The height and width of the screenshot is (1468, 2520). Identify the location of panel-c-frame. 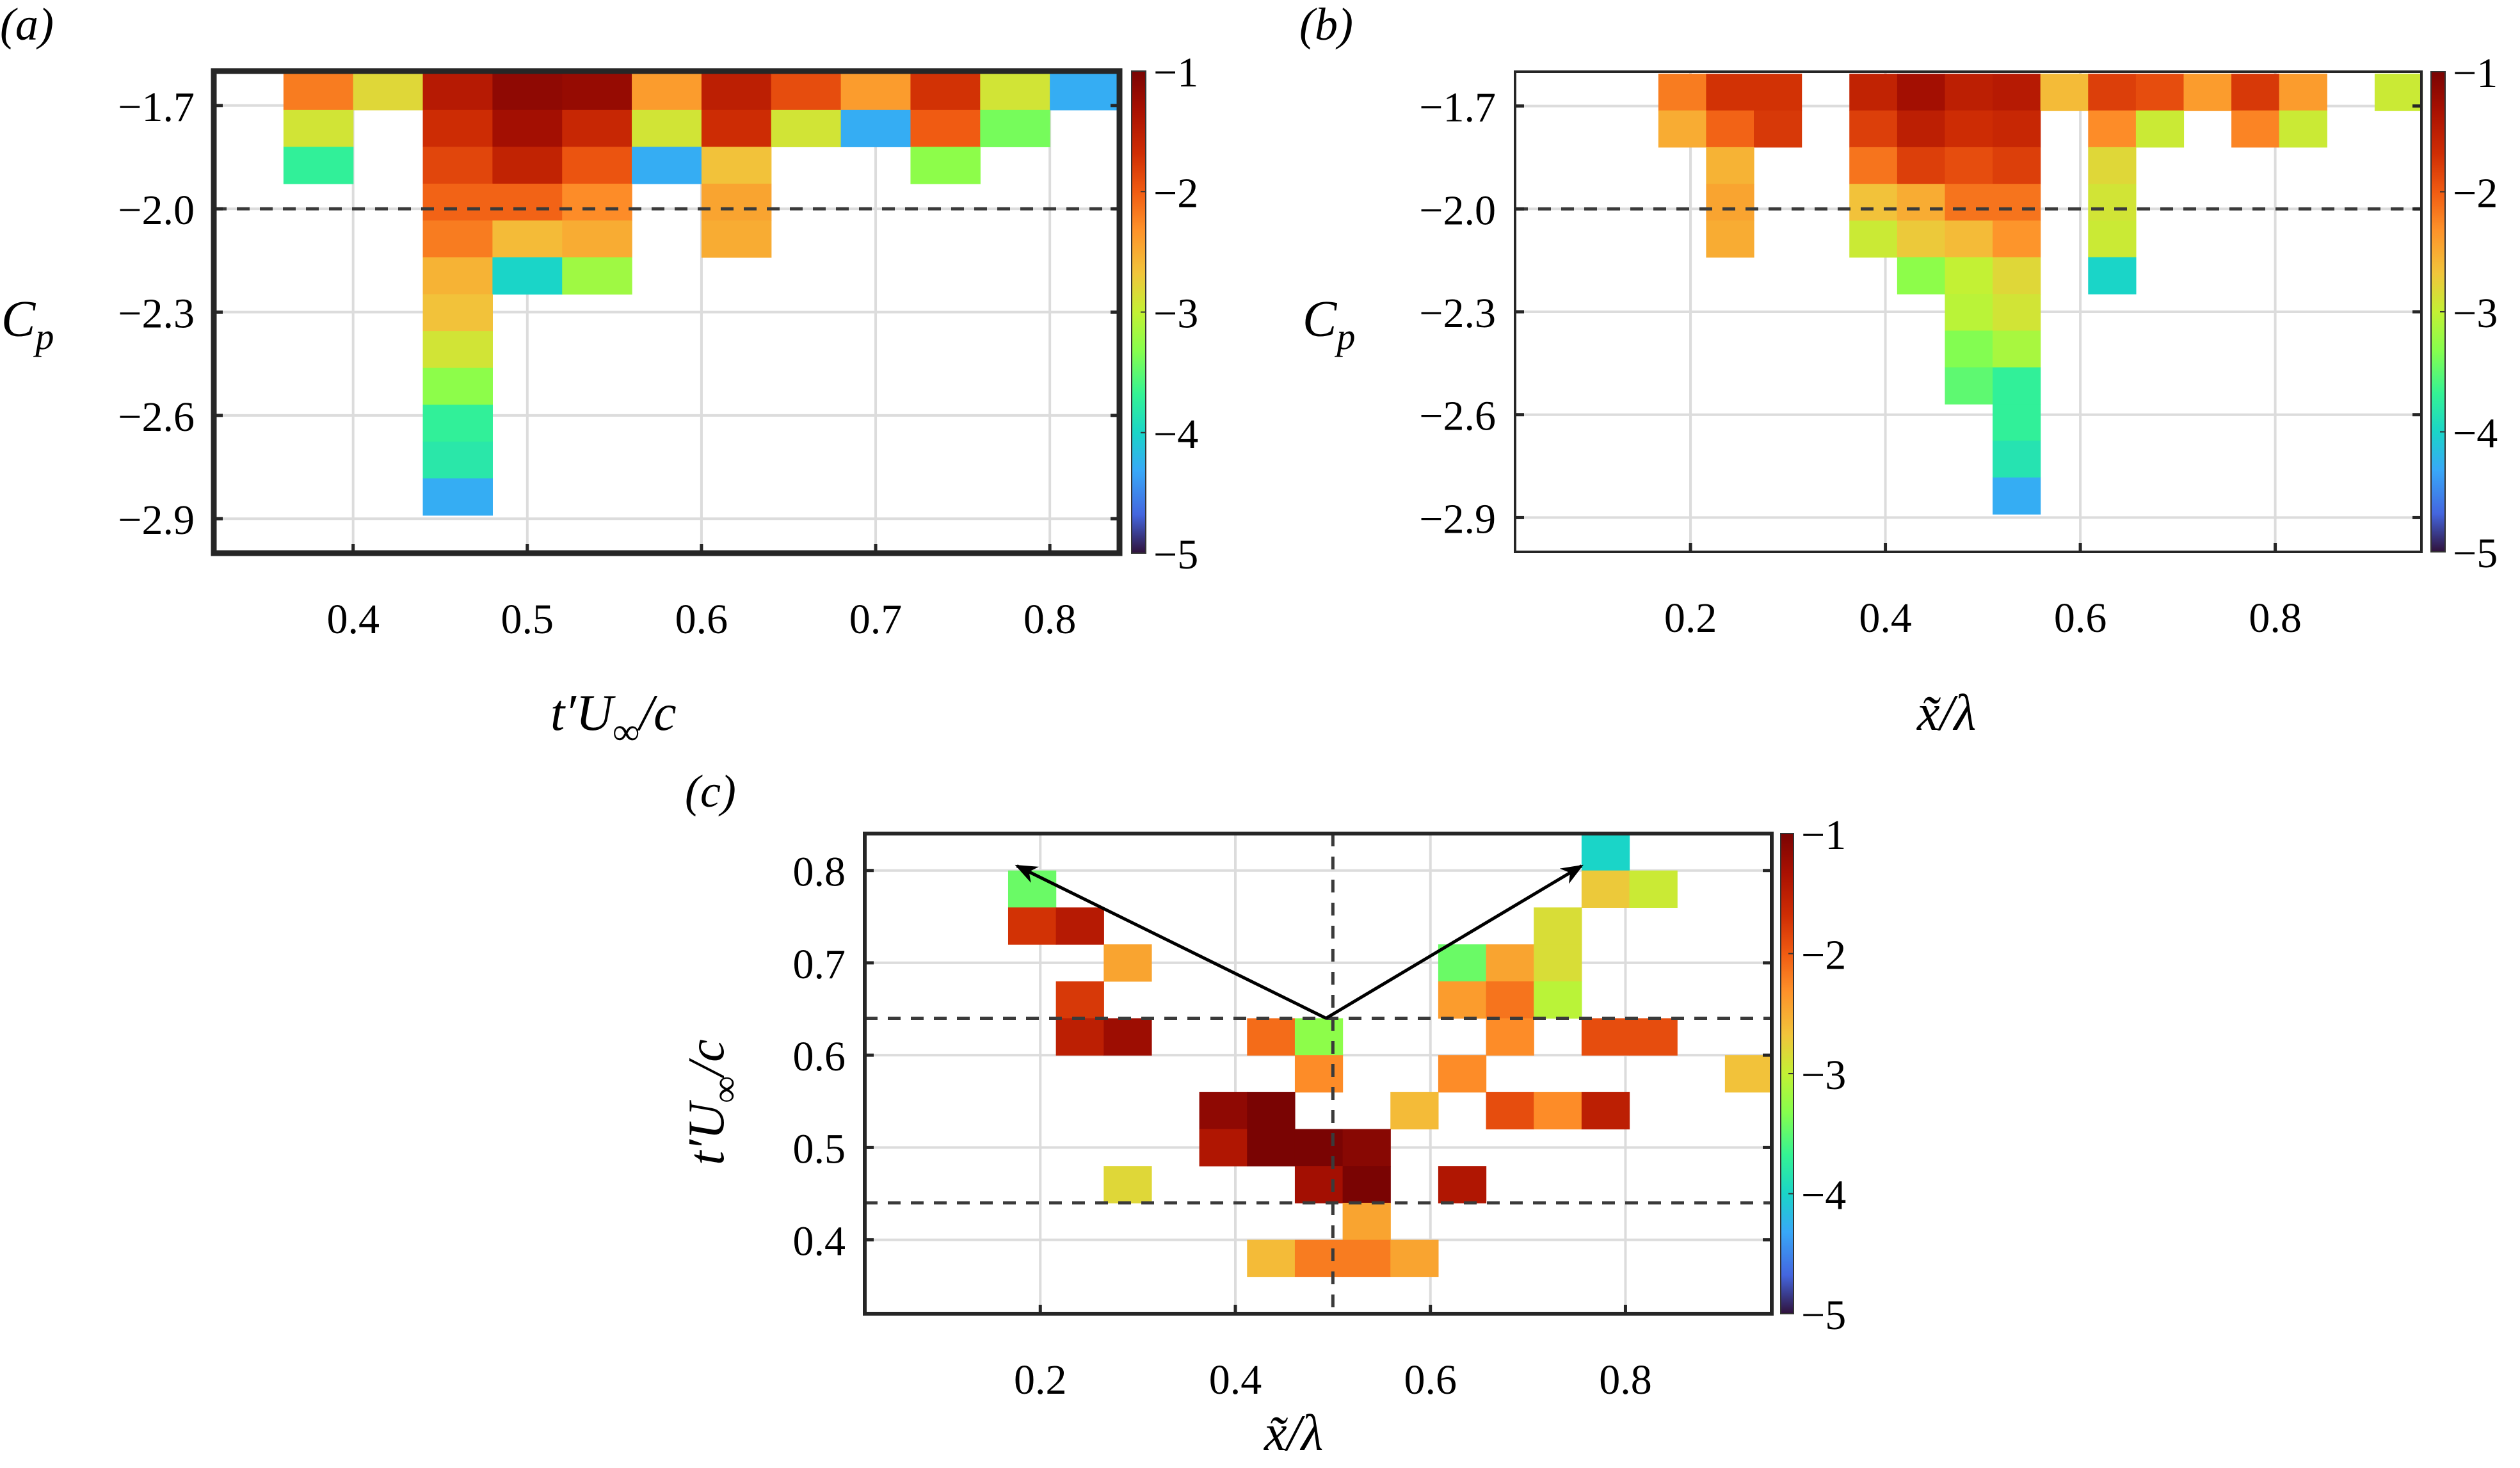
(1318, 1074).